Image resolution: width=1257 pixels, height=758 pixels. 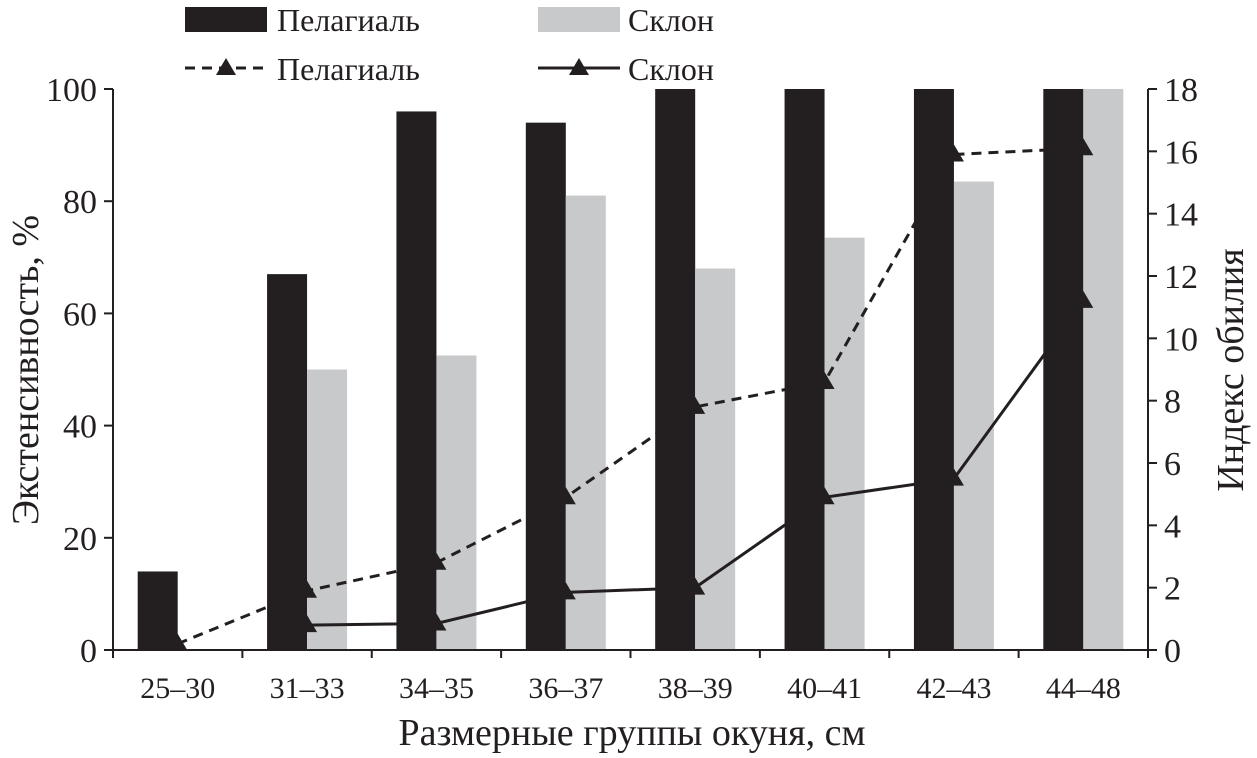 What do you see at coordinates (631, 733) in the screenshot?
I see `x-axis-title: Размерные группы окуня, см` at bounding box center [631, 733].